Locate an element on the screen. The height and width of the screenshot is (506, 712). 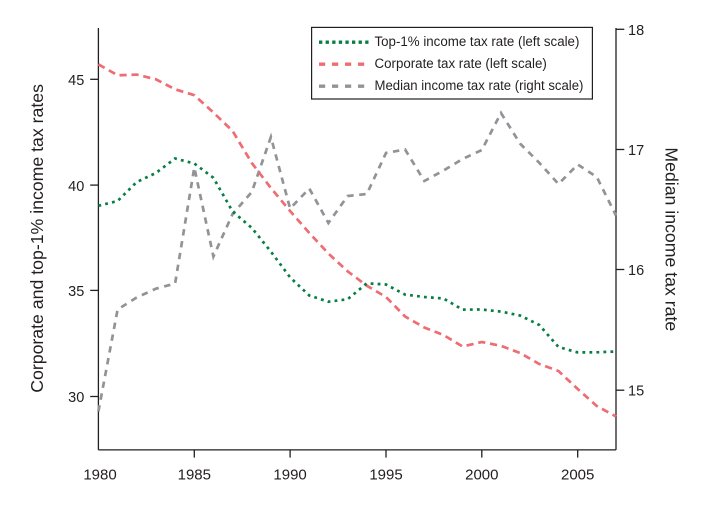
svg-text: 1980 is located at coordinates (99, 475).